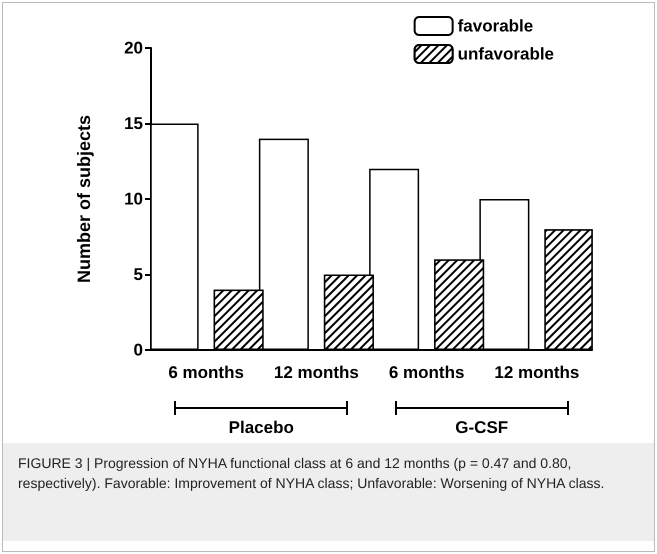 Image resolution: width=657 pixels, height=554 pixels. Describe the element at coordinates (138, 350) in the screenshot. I see `y-tick-label: 0` at that location.